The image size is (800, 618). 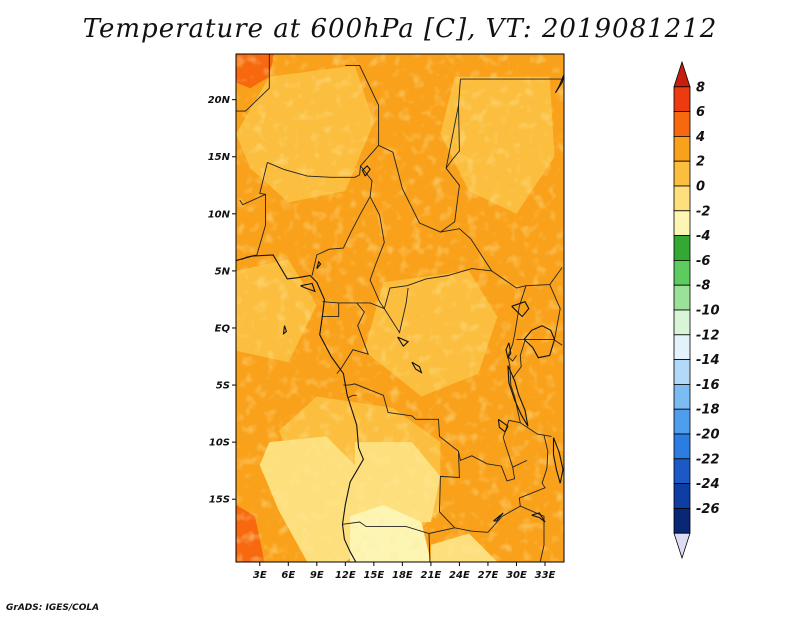 What do you see at coordinates (682, 74) in the screenshot?
I see `colorbar-arrow-top` at bounding box center [682, 74].